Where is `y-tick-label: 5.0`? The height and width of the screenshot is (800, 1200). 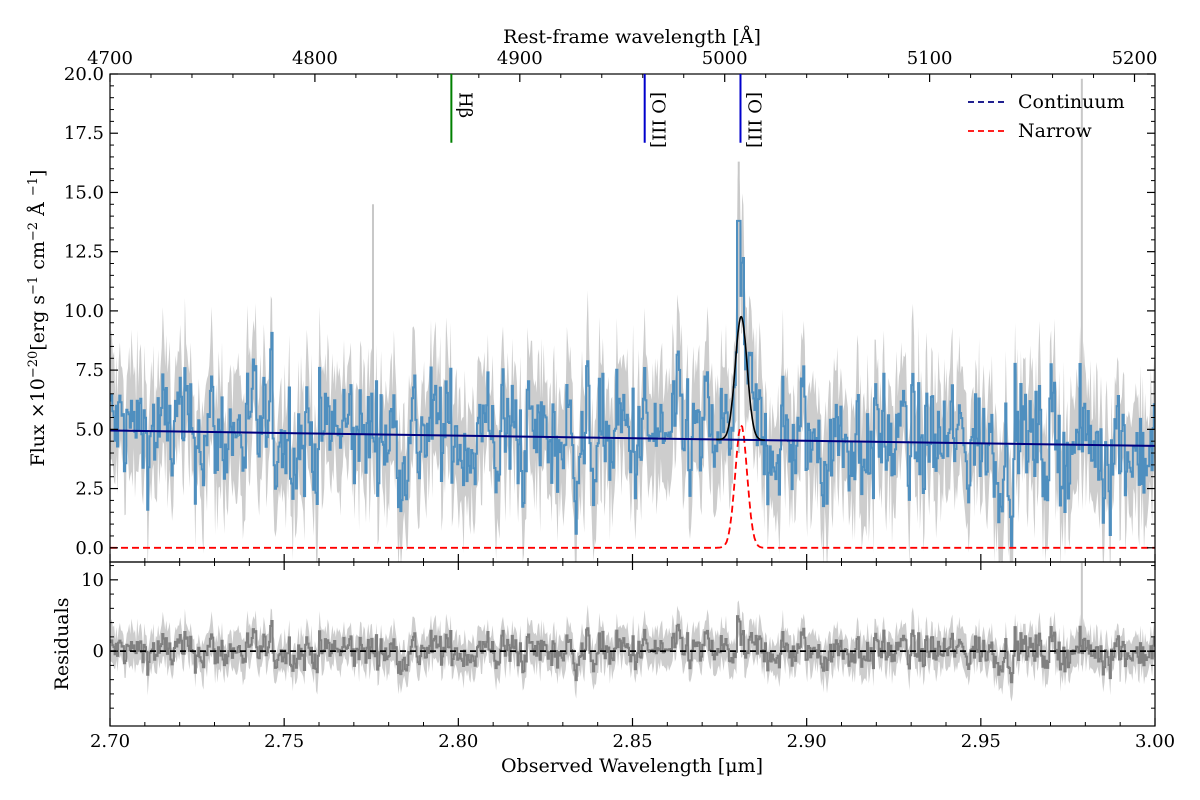
y-tick-label: 5.0 is located at coordinates (89, 429).